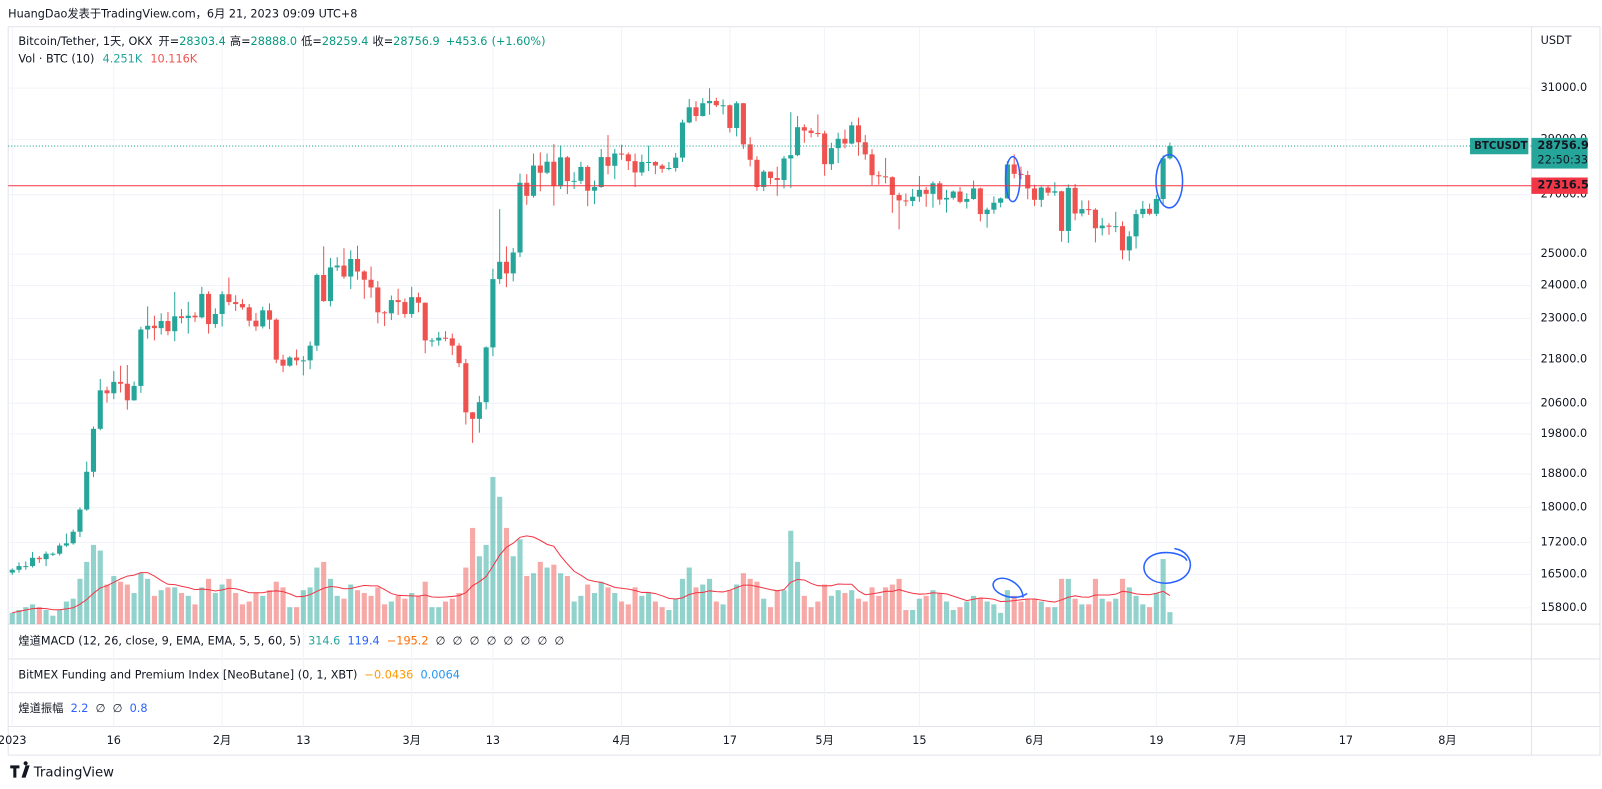  Describe the element at coordinates (730, 740) in the screenshot. I see `x-tick-label: 17` at that location.